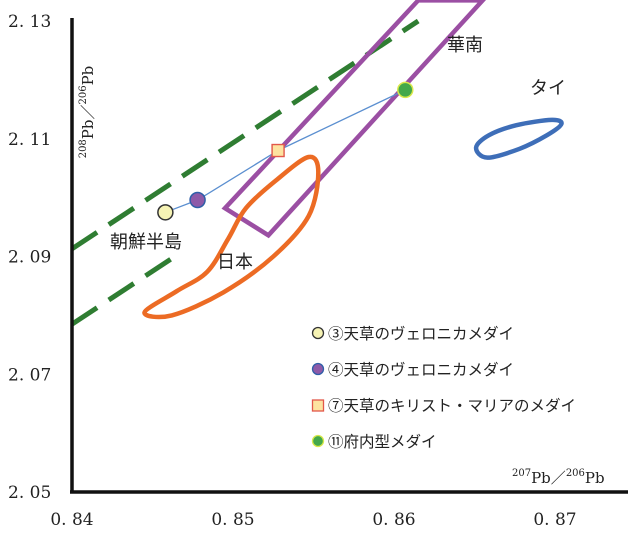  What do you see at coordinates (318, 333) in the screenshot?
I see `legend-marker-circle-yellow` at bounding box center [318, 333].